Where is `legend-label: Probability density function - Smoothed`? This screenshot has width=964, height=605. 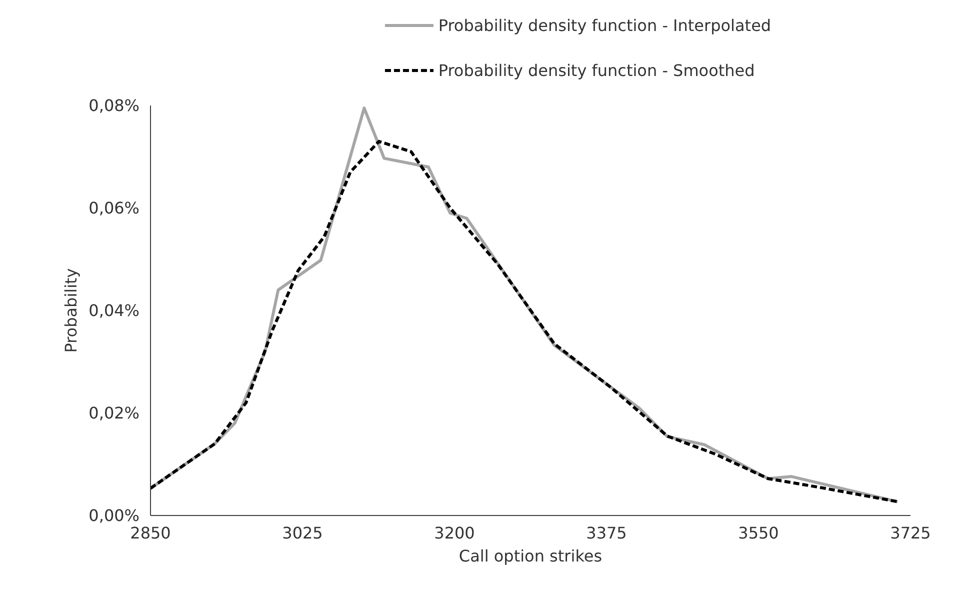
legend-label: Probability density function - Smoothed is located at coordinates (596, 70).